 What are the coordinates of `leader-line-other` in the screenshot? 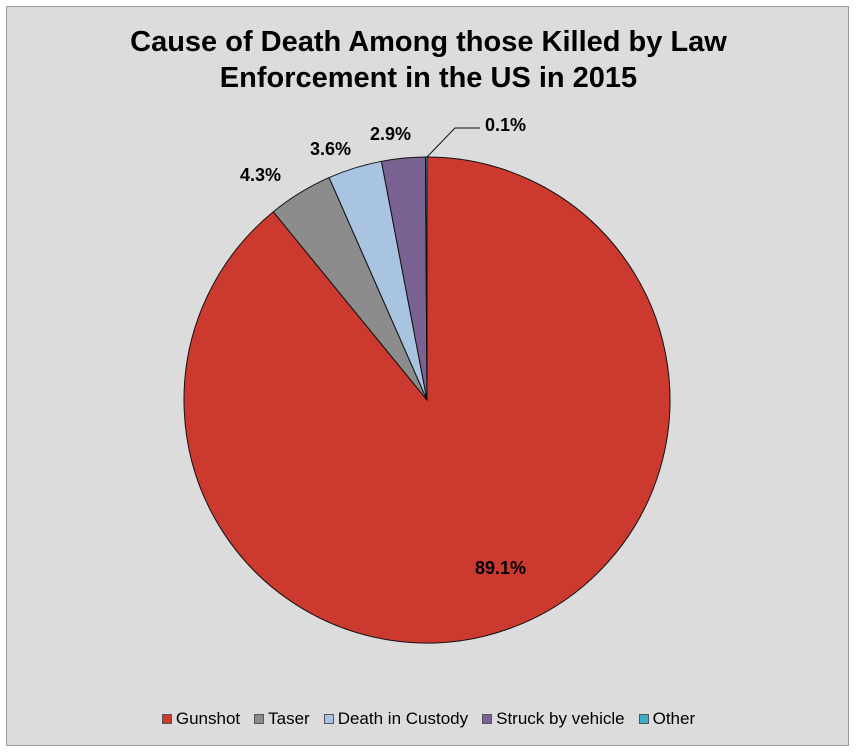 It's located at (453, 142).